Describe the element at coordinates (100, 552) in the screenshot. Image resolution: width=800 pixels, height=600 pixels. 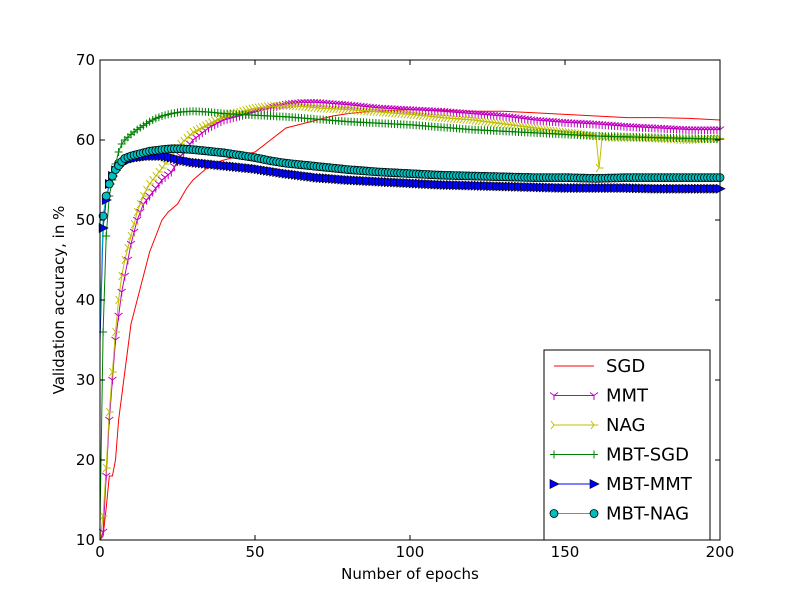
I see `x-tick-label: 0` at that location.